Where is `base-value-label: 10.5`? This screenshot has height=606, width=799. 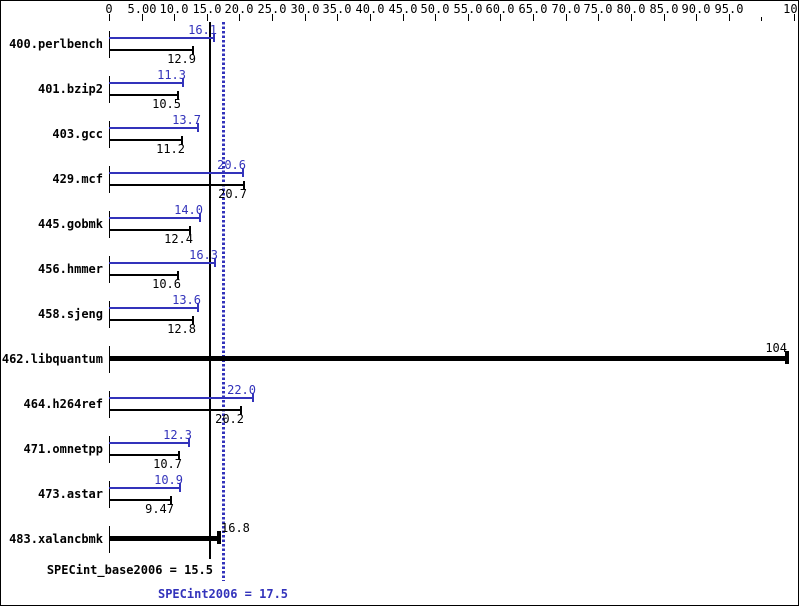
base-value-label: 10.5 is located at coordinates (166, 104).